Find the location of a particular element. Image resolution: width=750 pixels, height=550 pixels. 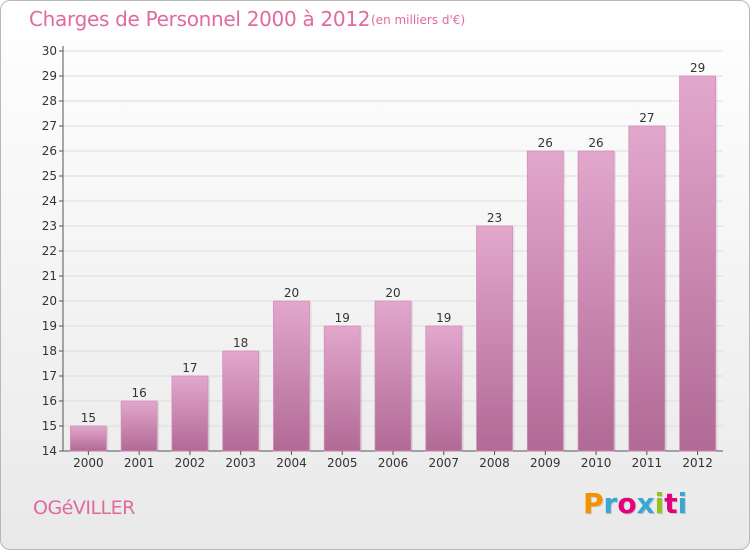

y-tick-label: 24 is located at coordinates (49, 201).